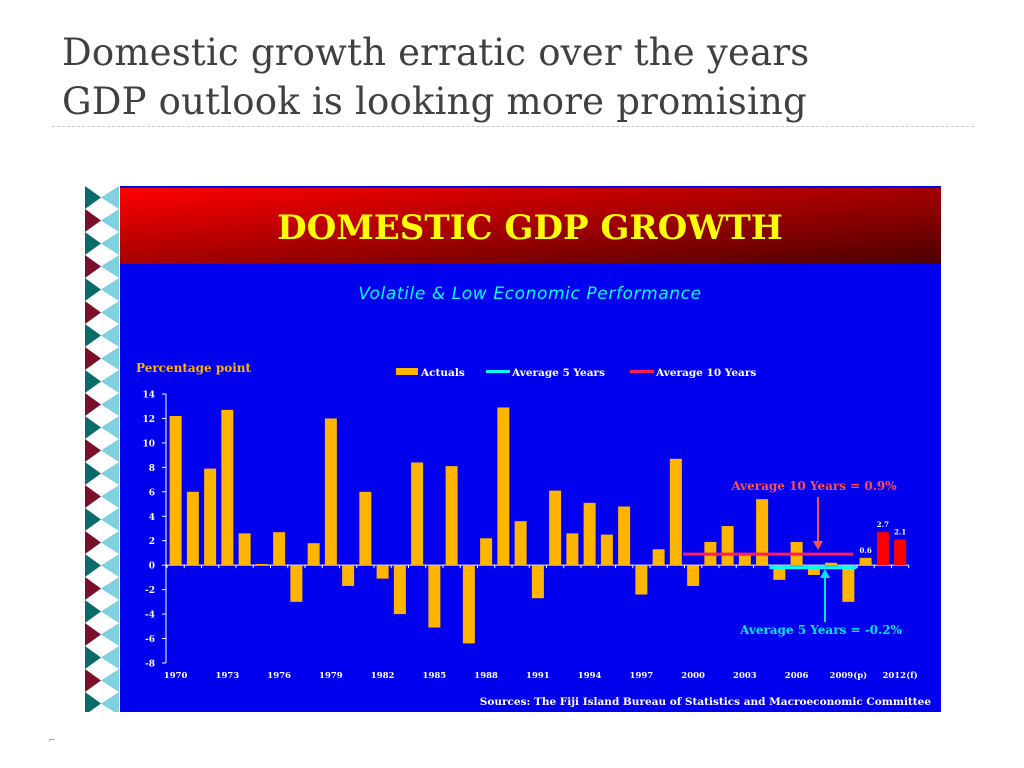 This screenshot has width=1024, height=768. I want to click on legend-swatch-actuals, so click(407, 371).